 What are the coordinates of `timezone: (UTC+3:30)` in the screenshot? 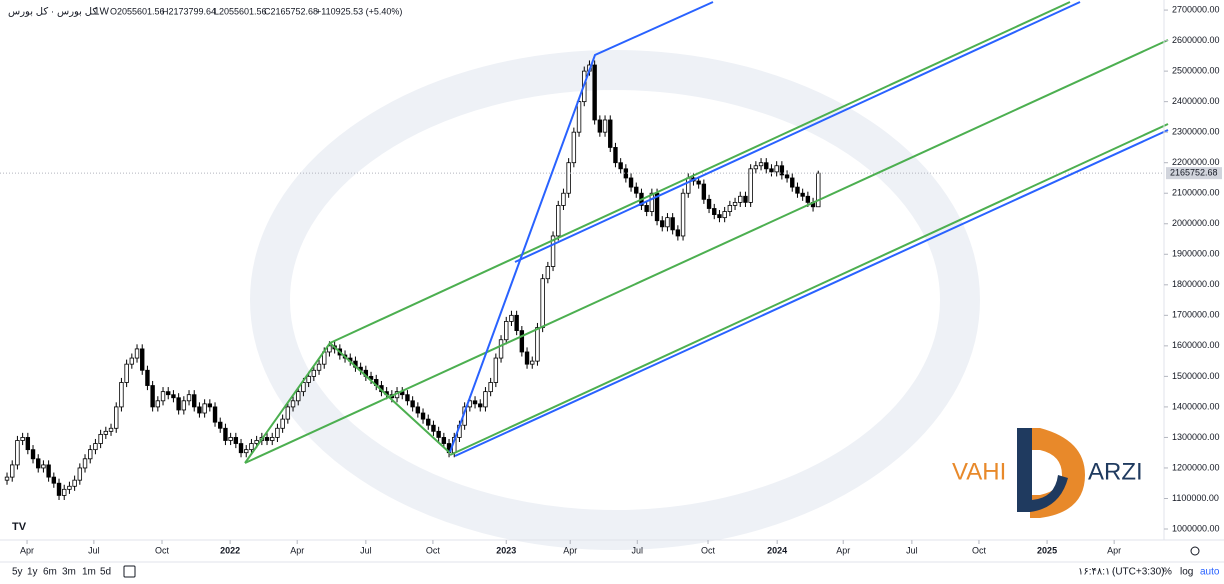 It's located at (1138, 572).